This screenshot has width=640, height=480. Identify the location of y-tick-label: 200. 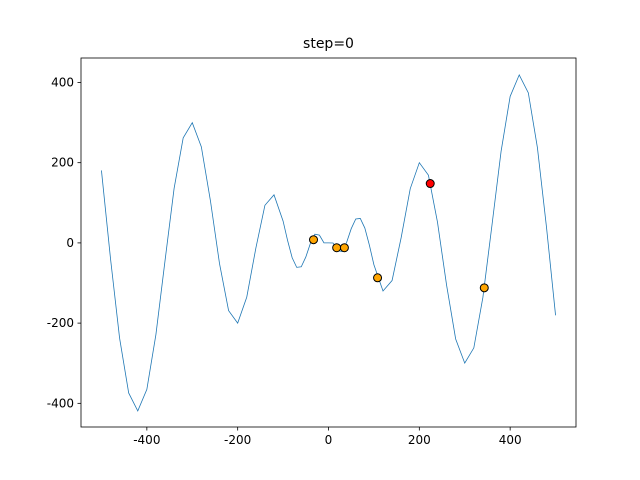
(62, 163).